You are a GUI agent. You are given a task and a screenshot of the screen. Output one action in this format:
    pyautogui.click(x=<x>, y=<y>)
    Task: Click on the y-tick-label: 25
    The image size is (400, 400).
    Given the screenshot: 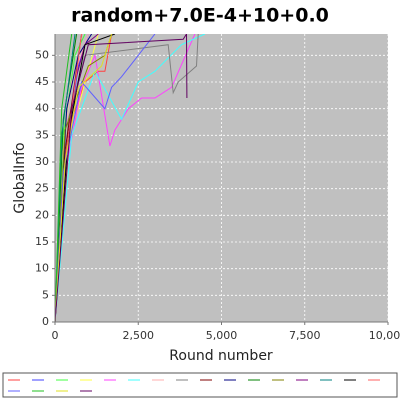 What is the action you would take?
    pyautogui.click(x=42, y=188)
    